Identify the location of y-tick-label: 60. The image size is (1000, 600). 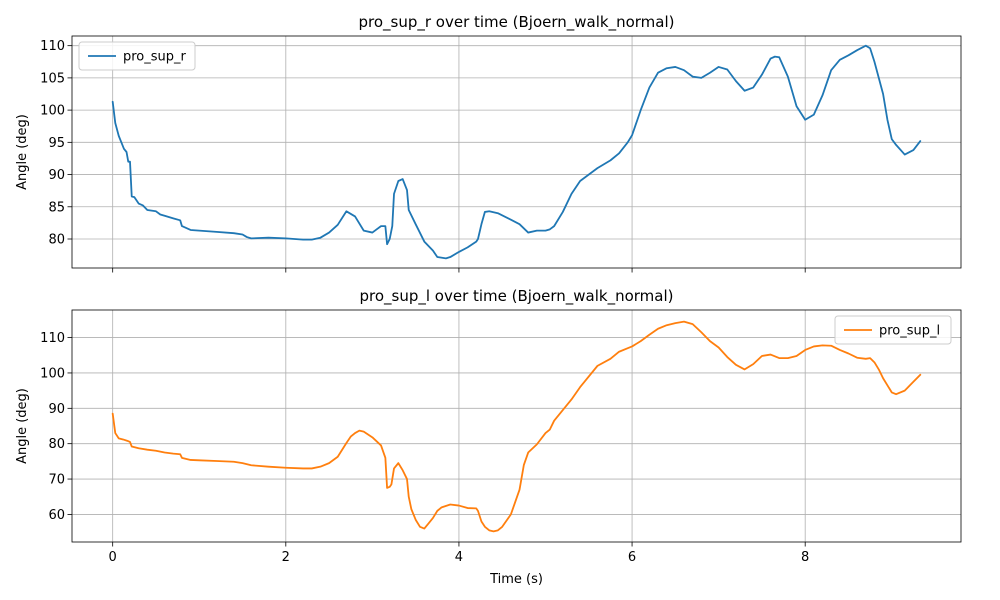
(56, 515).